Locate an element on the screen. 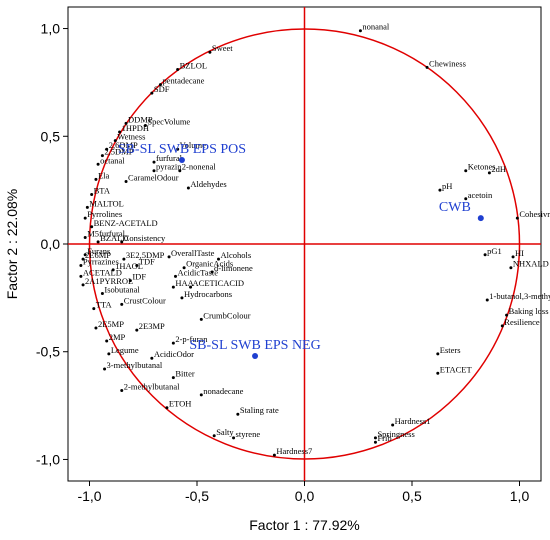 Image resolution: width=550 pixels, height=540 pixels. y-axis-label: Factor 2 : 22.08% is located at coordinates (12, 244).